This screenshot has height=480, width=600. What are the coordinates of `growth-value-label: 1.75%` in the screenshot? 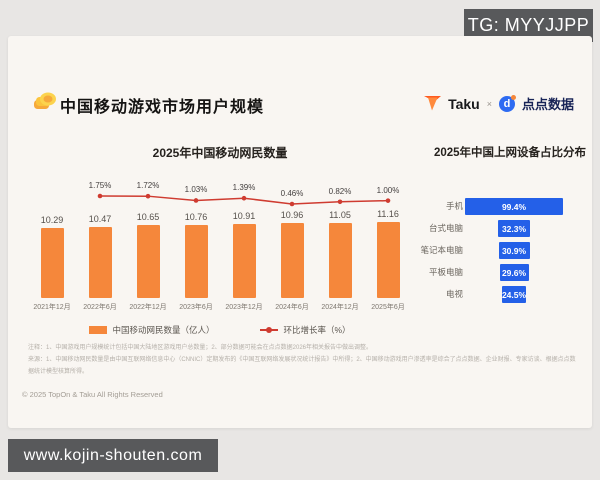 It's located at (100, 185).